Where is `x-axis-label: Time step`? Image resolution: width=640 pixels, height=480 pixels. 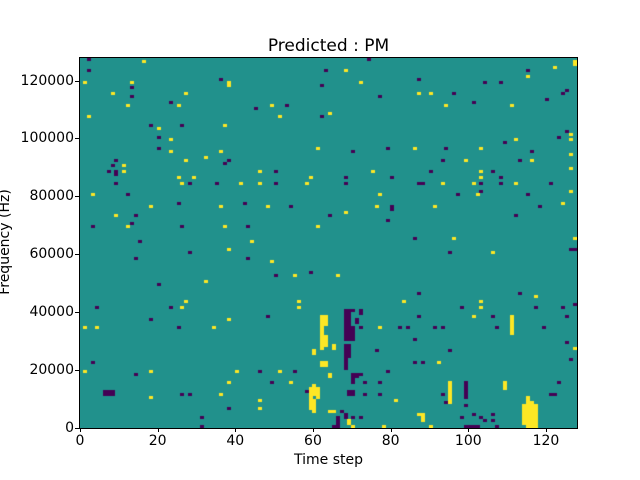 x-axis-label: Time step is located at coordinates (328, 460).